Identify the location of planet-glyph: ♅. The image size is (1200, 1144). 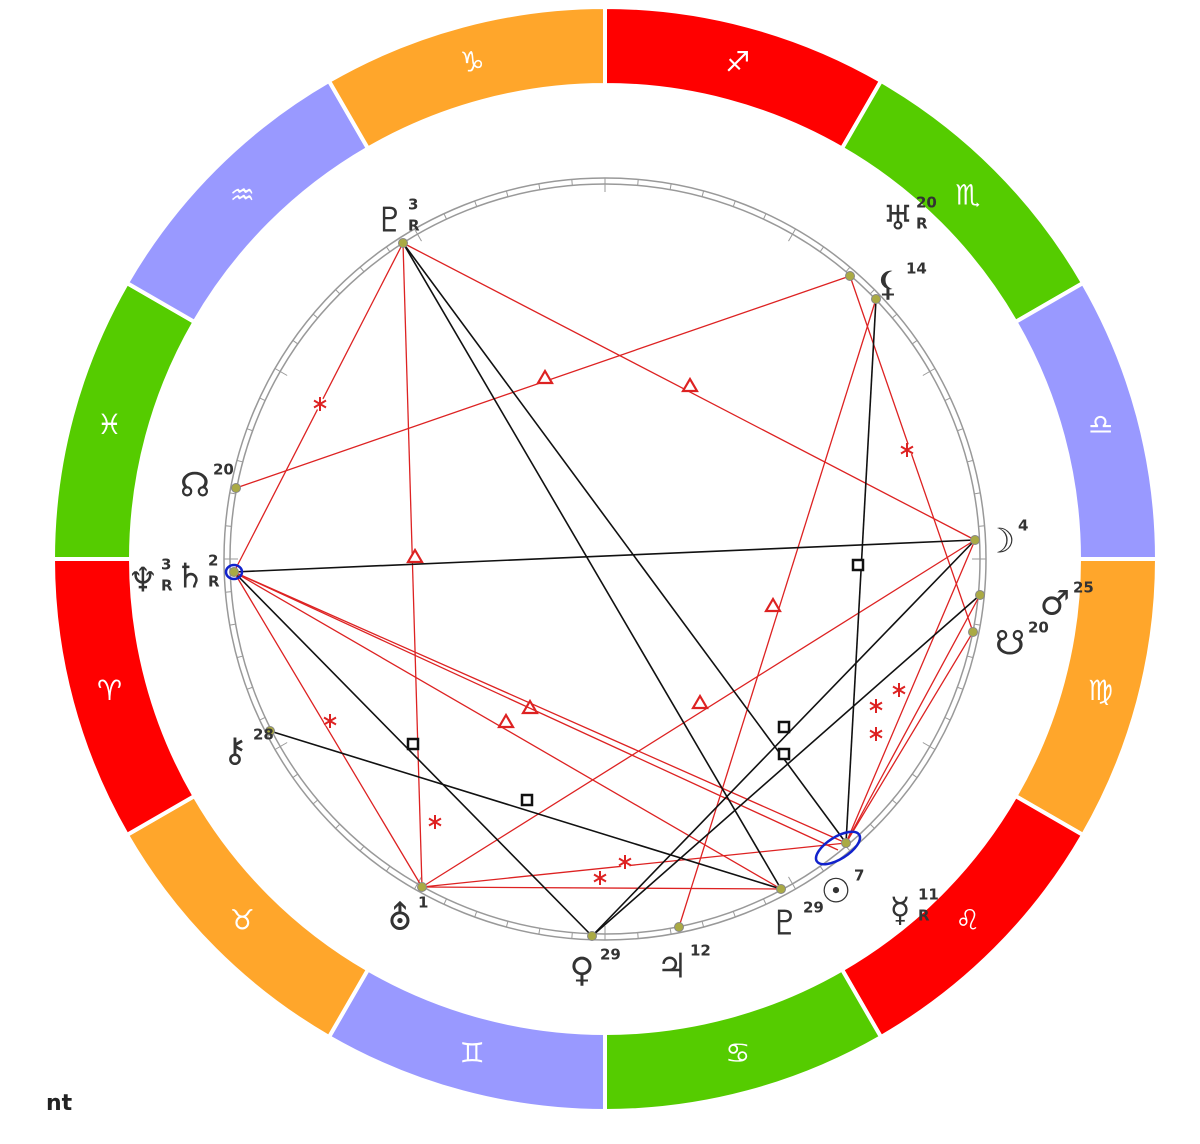
(898, 219).